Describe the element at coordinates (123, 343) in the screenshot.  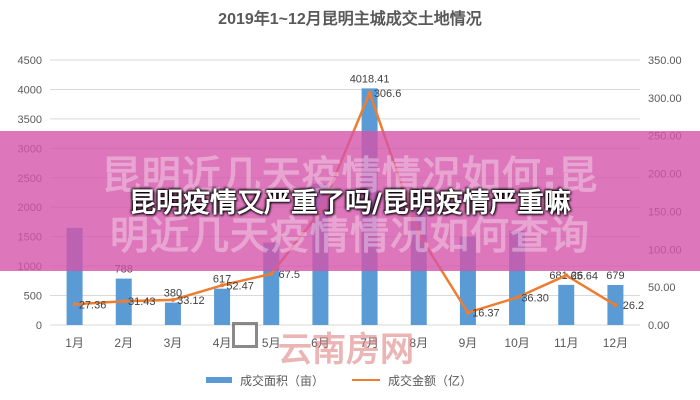
I see `x-axis-tick-label: 2月` at that location.